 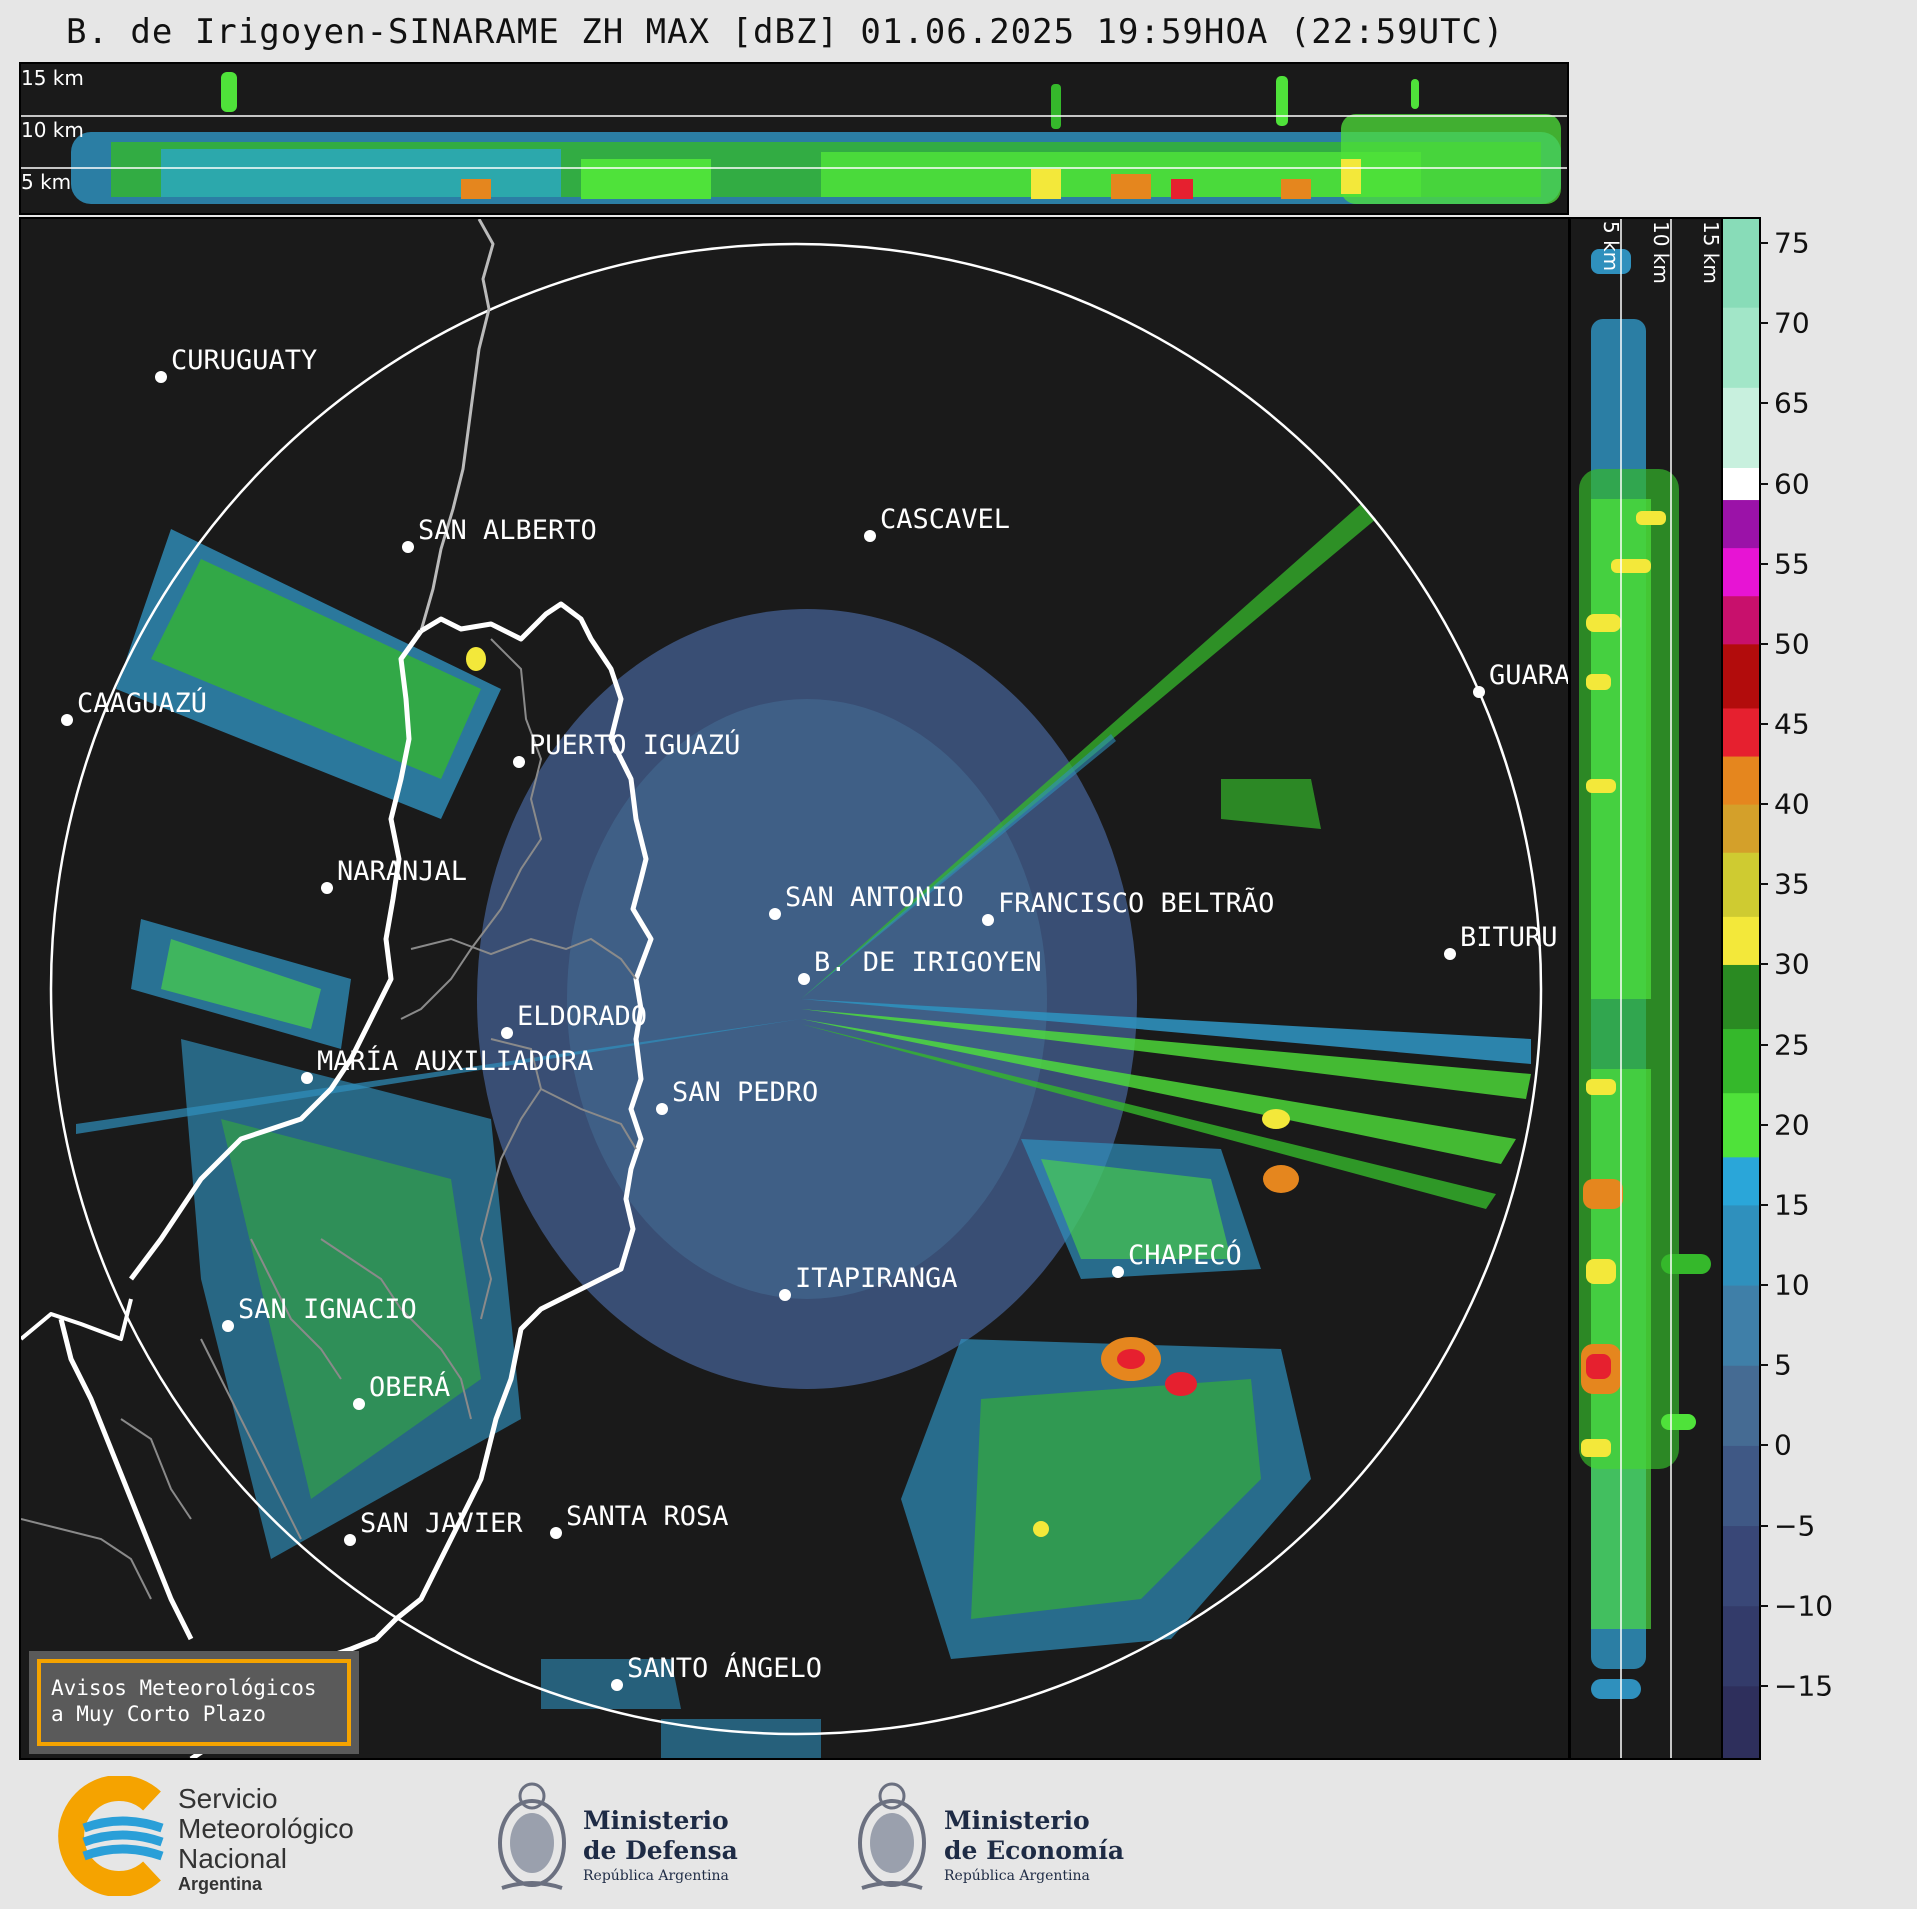 What do you see at coordinates (507, 530) in the screenshot?
I see `city-label: SAN ALBERTO` at bounding box center [507, 530].